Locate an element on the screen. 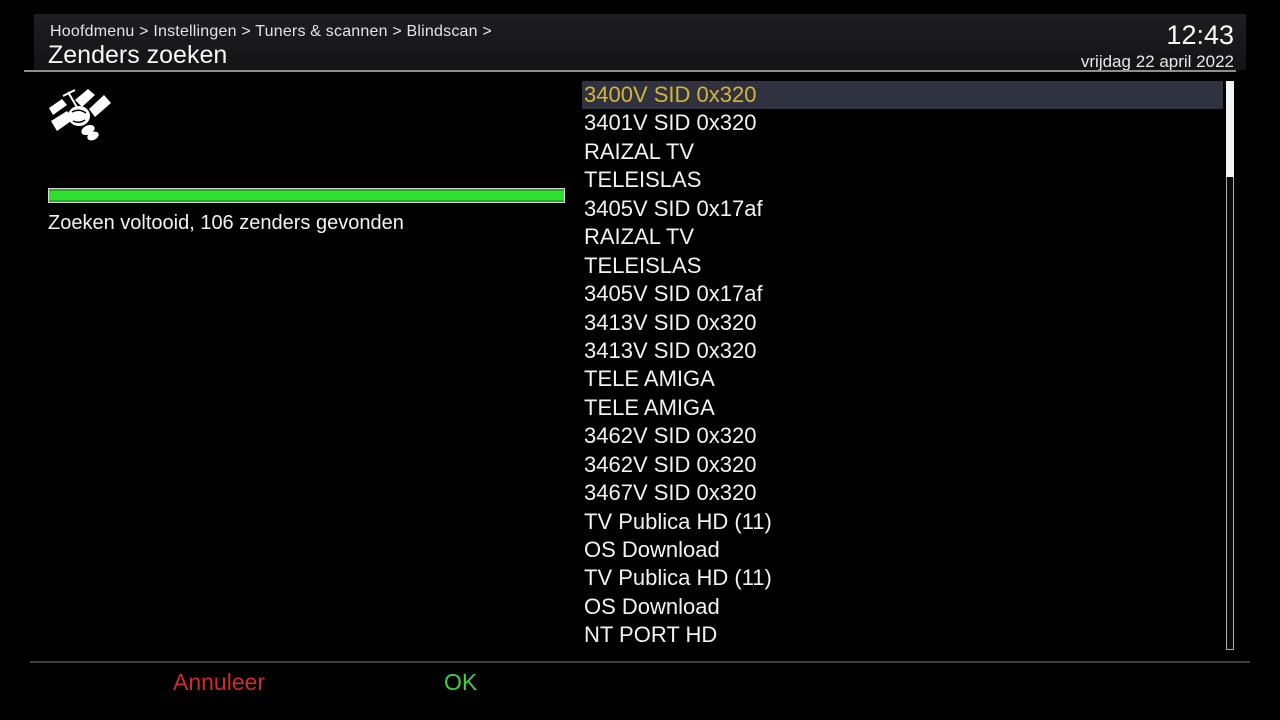  page-title: Zenders zoeken is located at coordinates (138, 55).